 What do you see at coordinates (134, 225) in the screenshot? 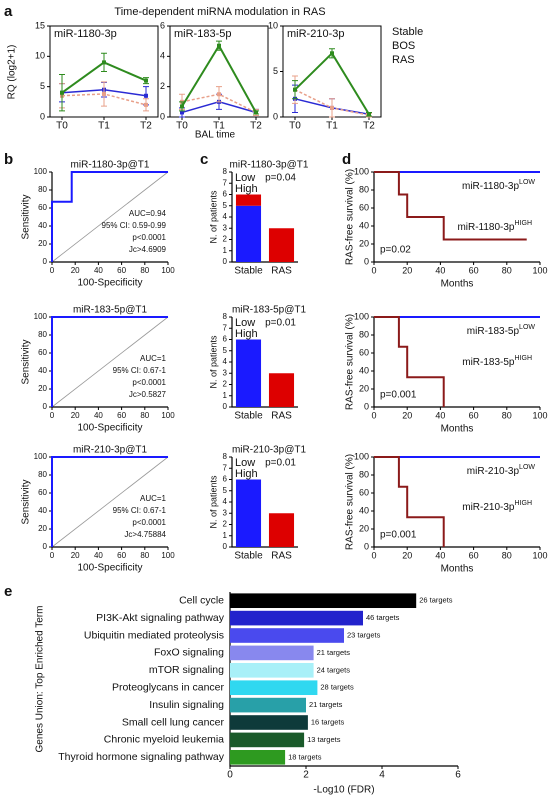
I see `annotation: 95% CI: 0.59-0.99` at bounding box center [134, 225].